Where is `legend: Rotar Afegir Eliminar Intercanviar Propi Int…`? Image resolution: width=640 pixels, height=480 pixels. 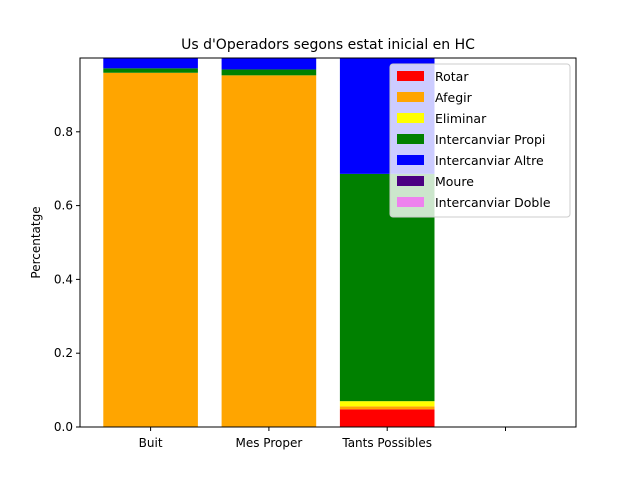 legend: Rotar Afegir Eliminar Intercanviar Propi Int… is located at coordinates (480, 140).